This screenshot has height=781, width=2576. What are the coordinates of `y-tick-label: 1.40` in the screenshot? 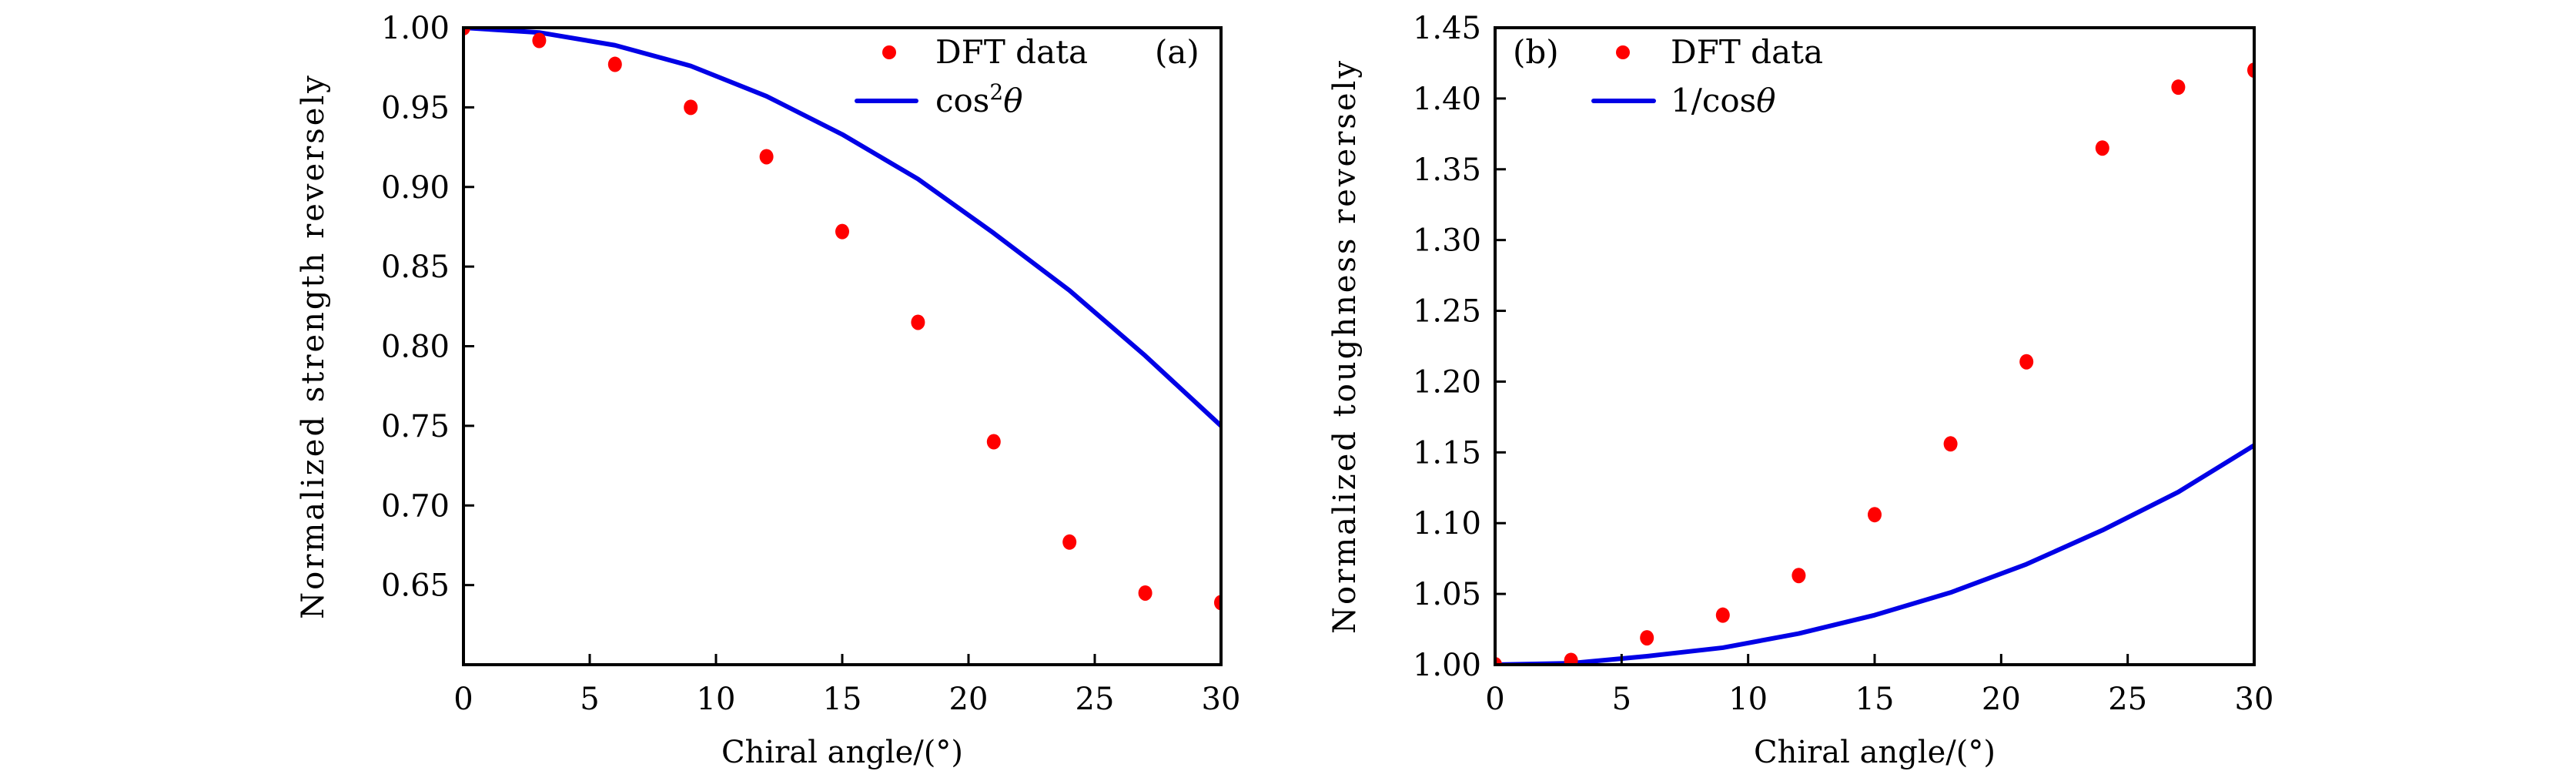 It's located at (1447, 100).